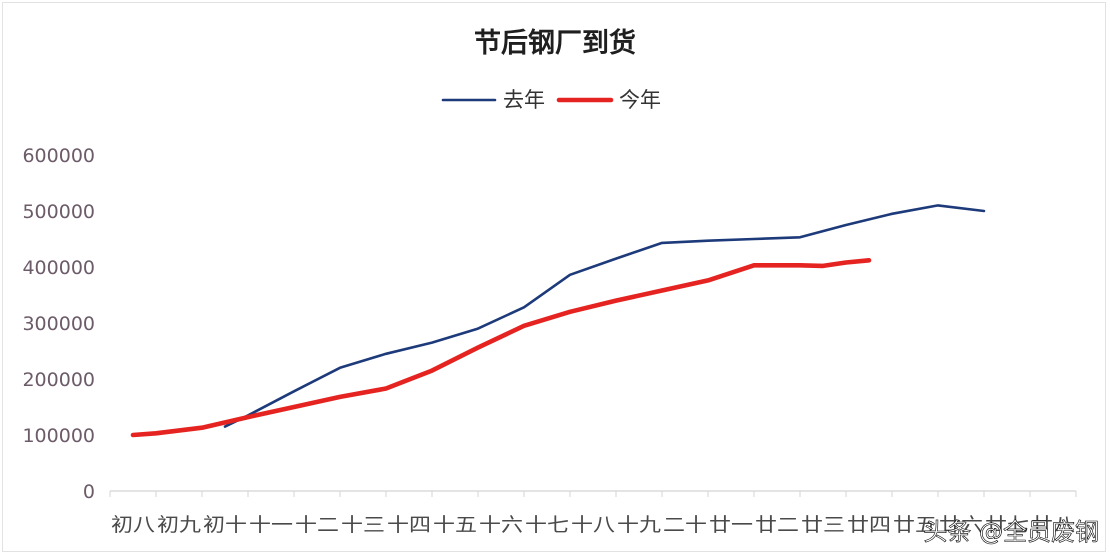  What do you see at coordinates (547, 525) in the screenshot?
I see `x-tick-label-9: 十七` at bounding box center [547, 525].